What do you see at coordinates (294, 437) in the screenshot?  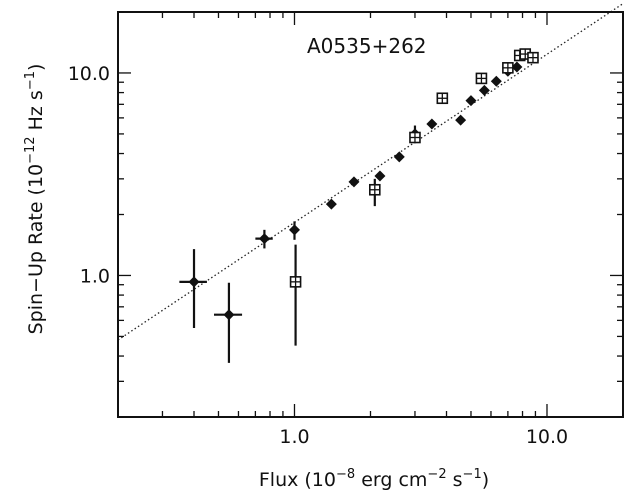 I see `x-tick-label: 1.0` at bounding box center [294, 437].